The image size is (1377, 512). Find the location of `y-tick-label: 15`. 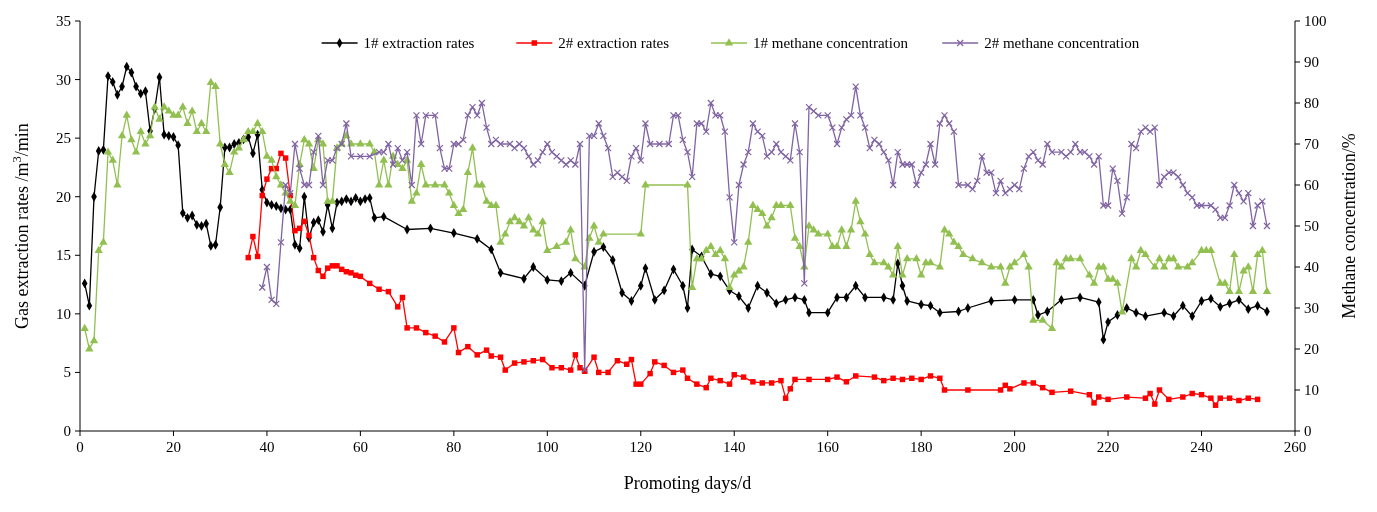

y-tick-label: 15 is located at coordinates (63, 255).